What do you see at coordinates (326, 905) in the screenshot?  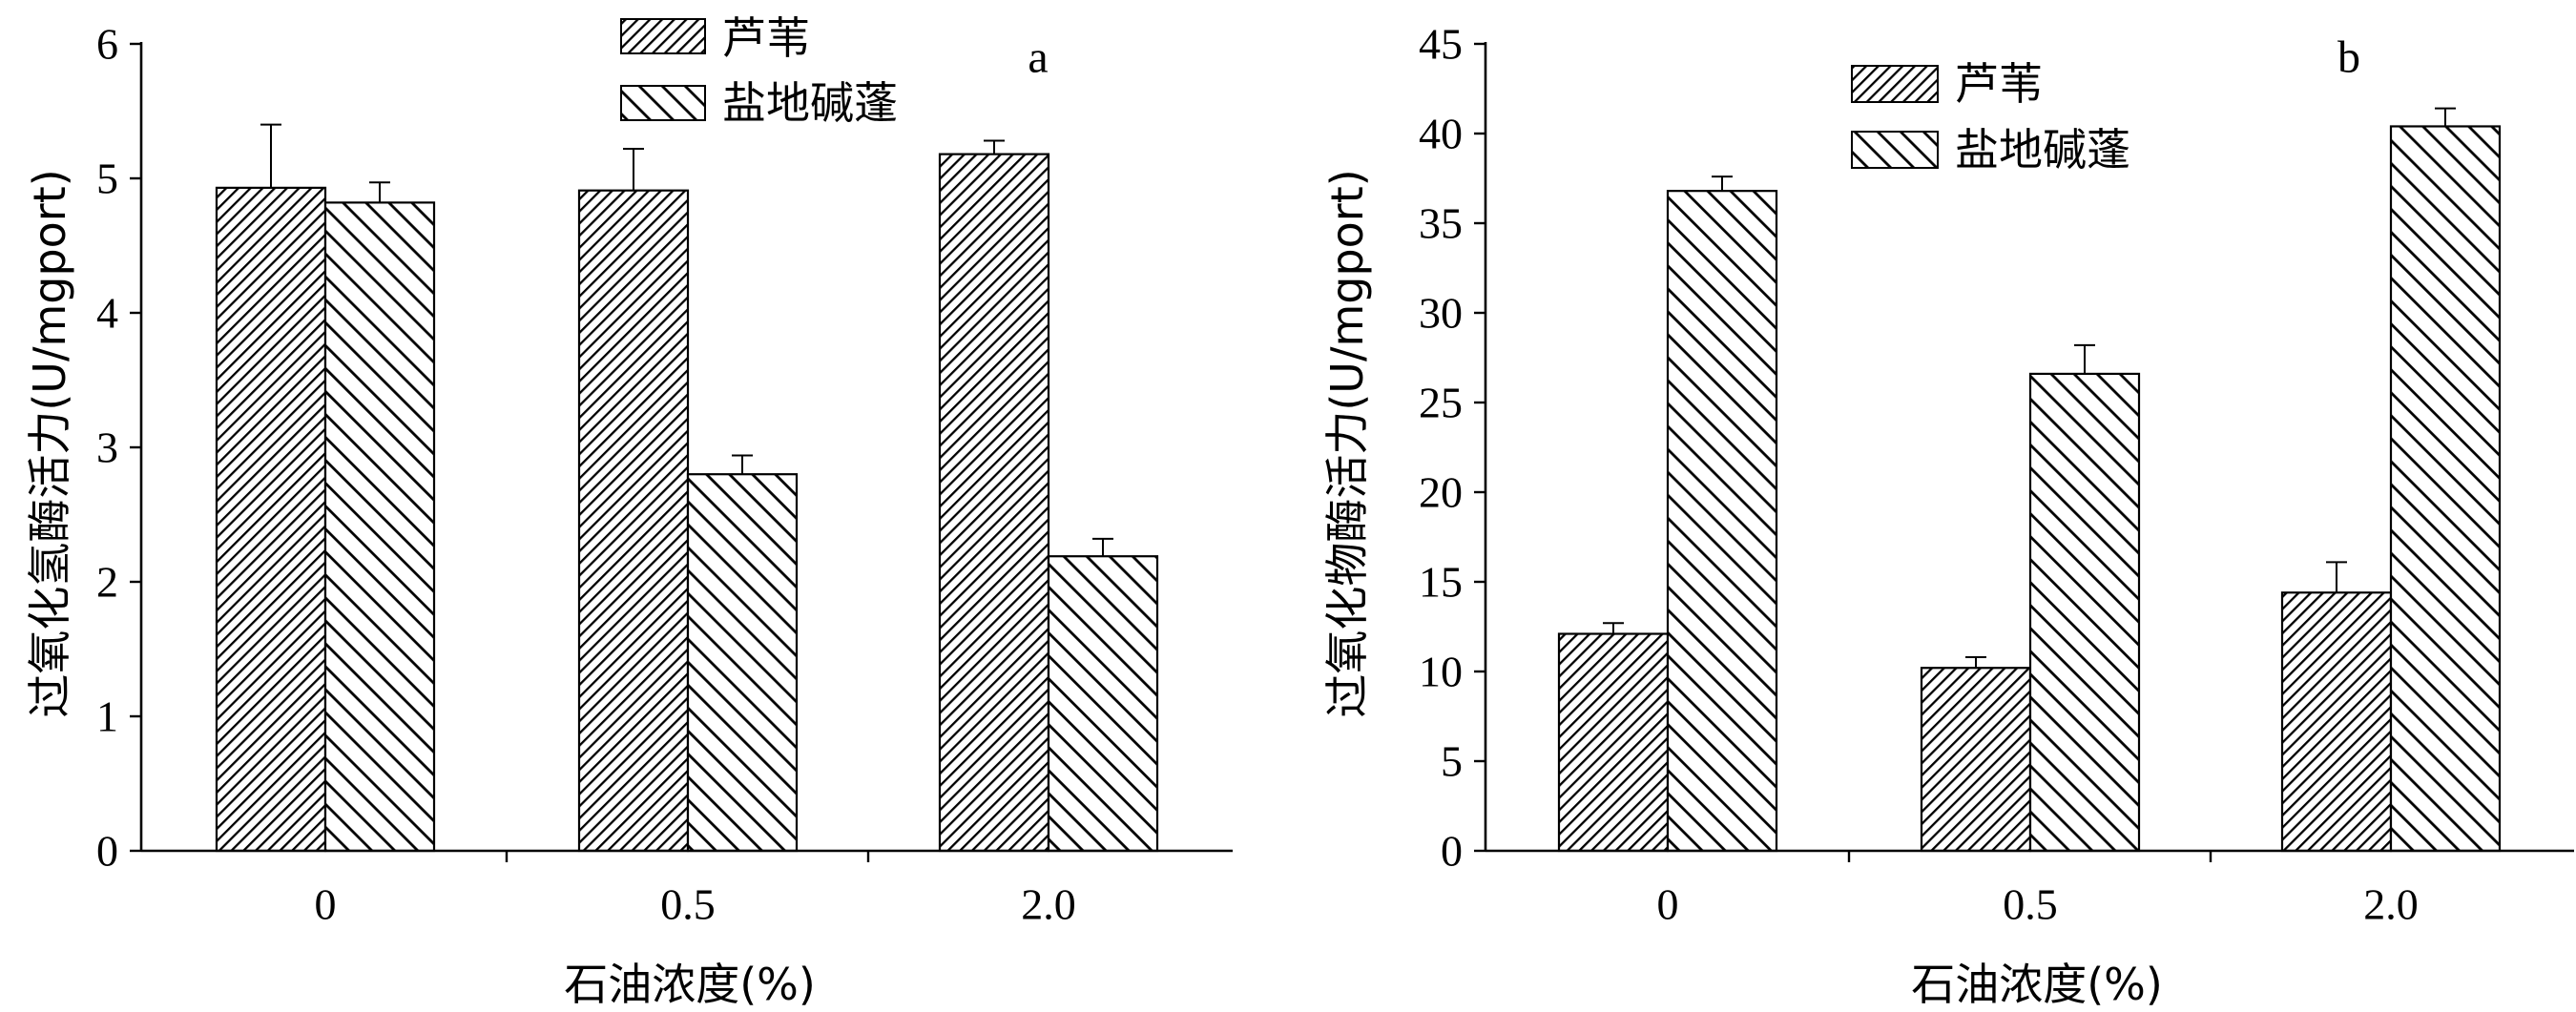 I see `chart-a-x-tick-label: 0` at bounding box center [326, 905].